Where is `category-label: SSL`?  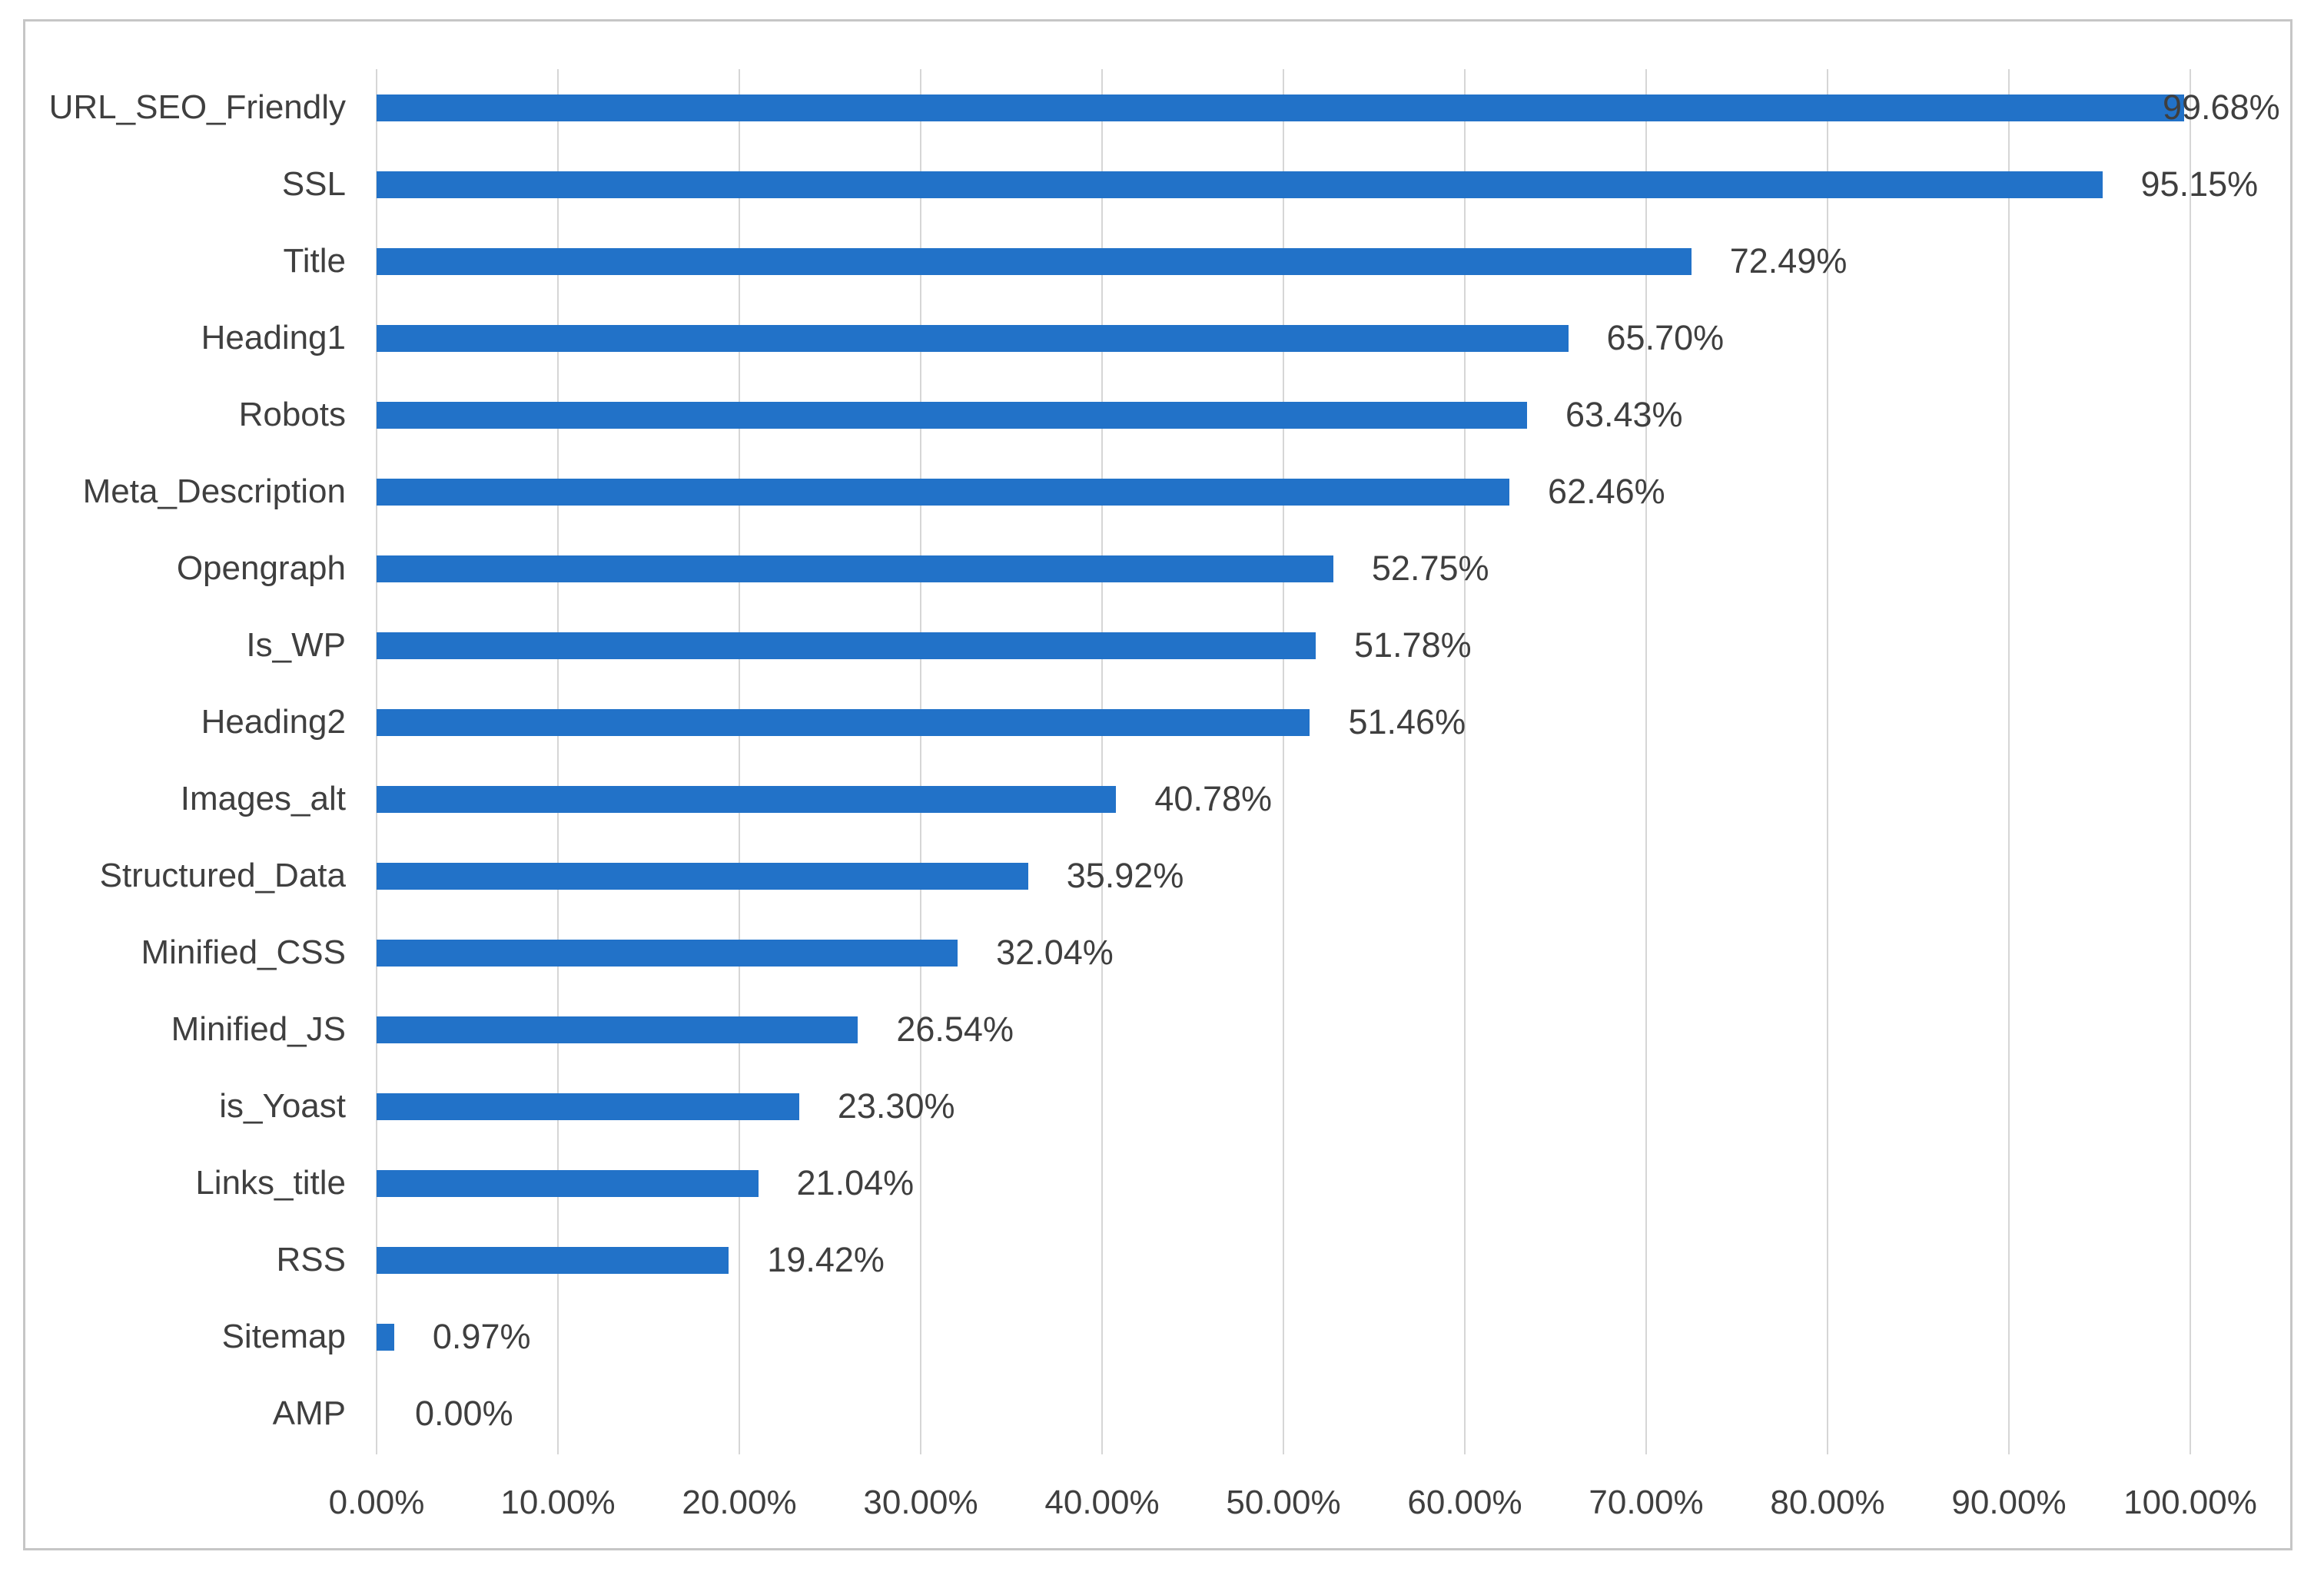
category-label: SSL is located at coordinates (313, 184).